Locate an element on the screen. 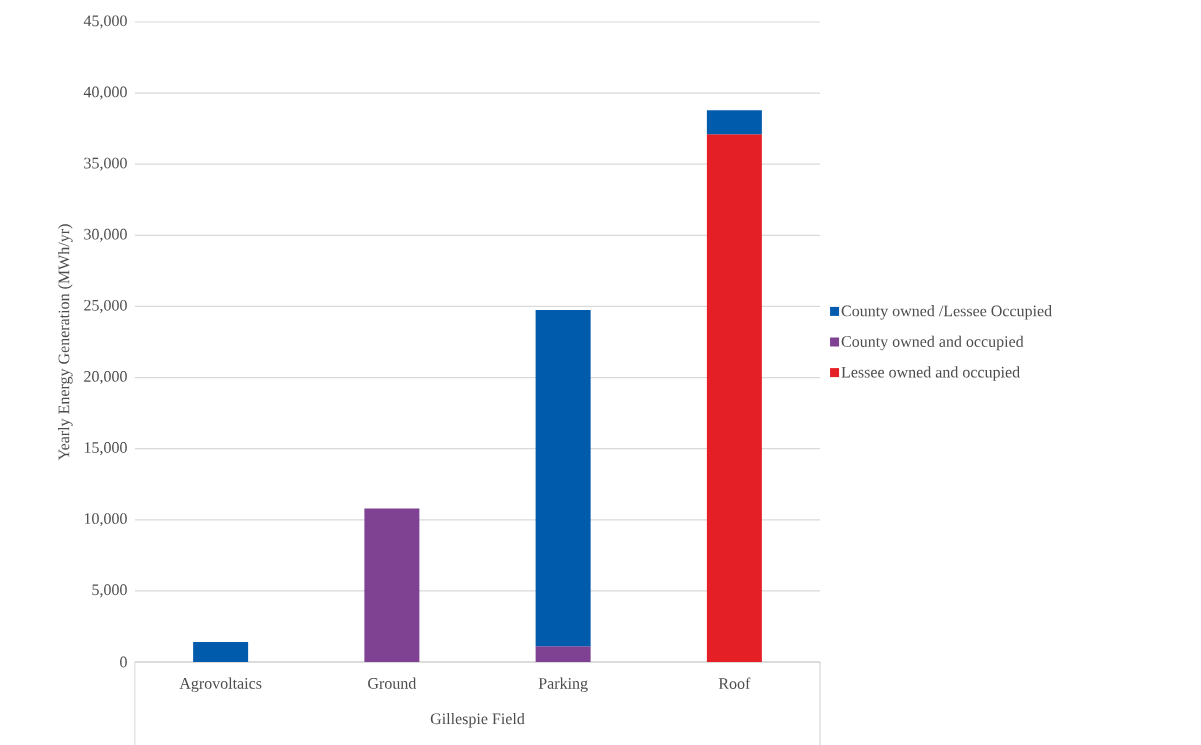  legend-label: County owned /Lessee Occupied is located at coordinates (946, 312).